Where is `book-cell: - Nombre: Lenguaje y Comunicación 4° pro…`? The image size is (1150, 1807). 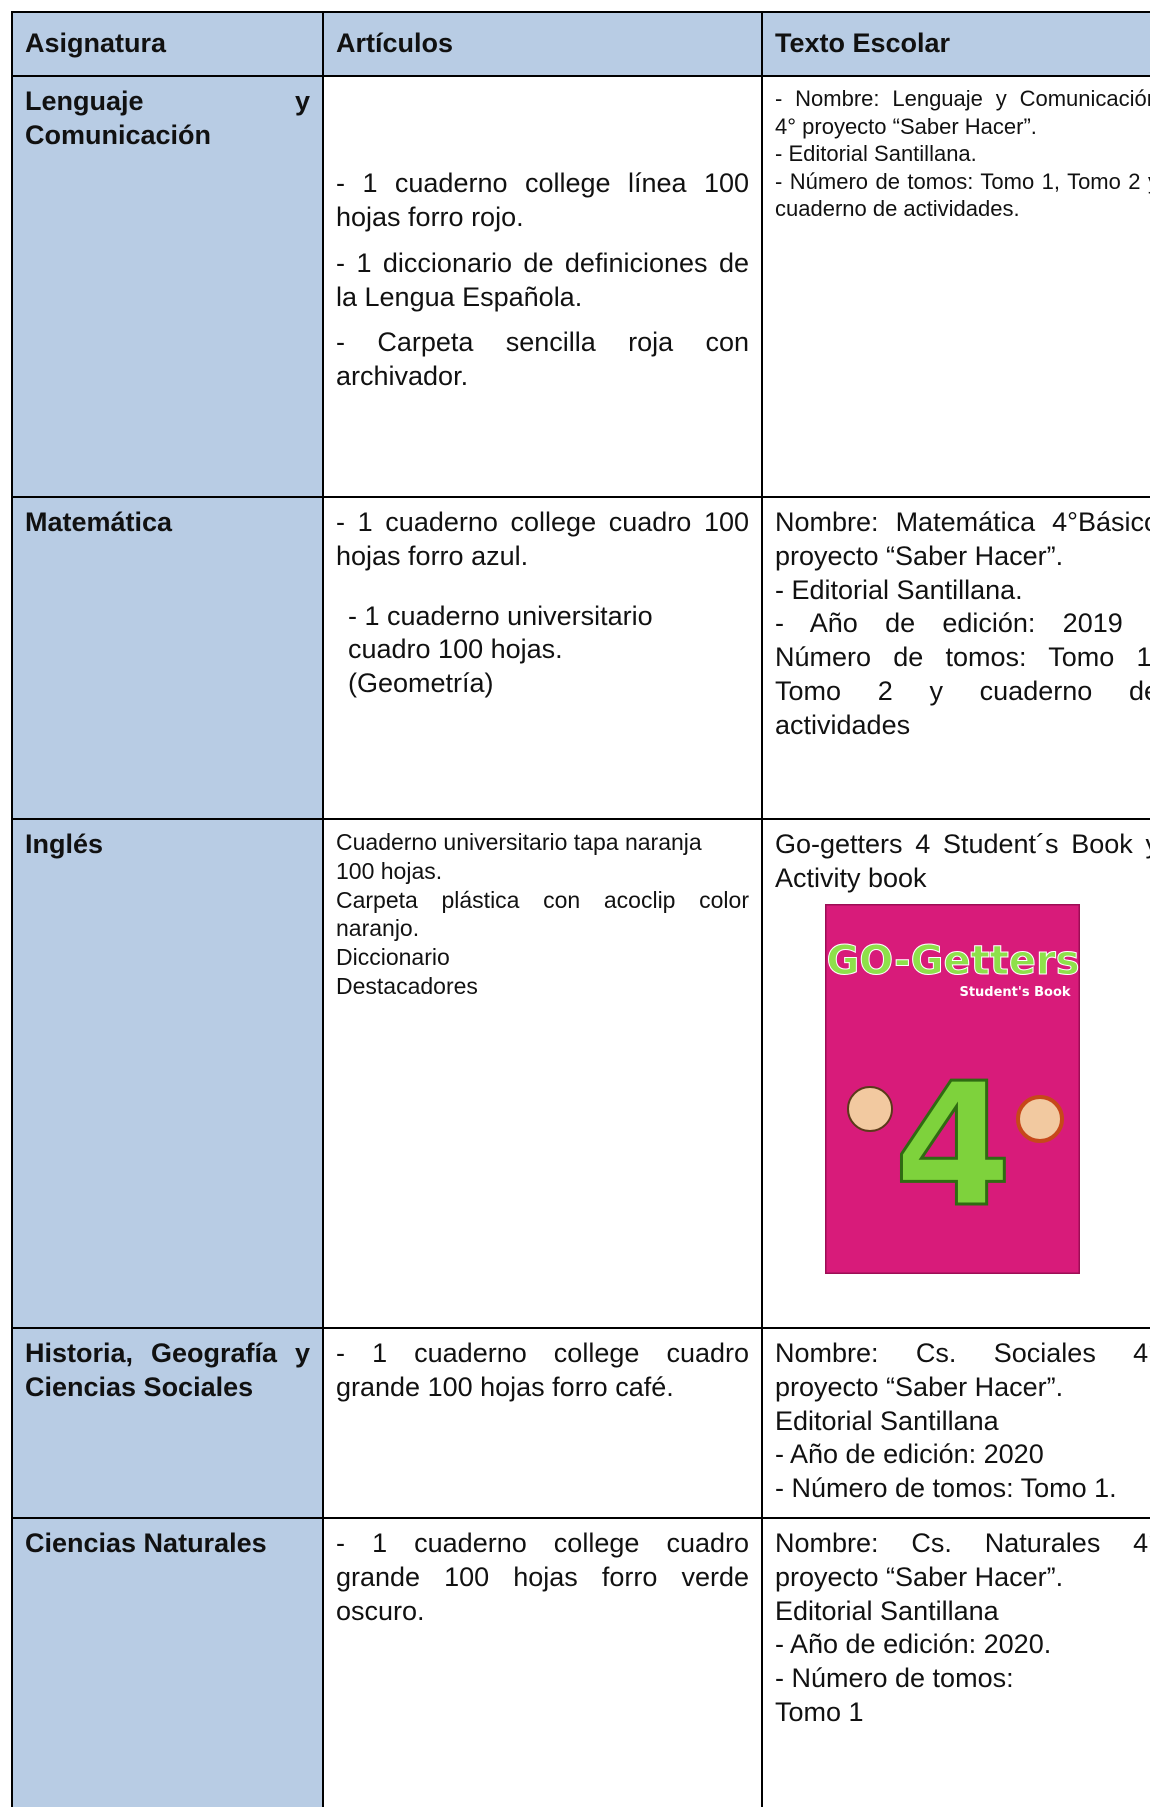
book-cell: - Nombre: Lenguaje y Comunicación 4° pro… is located at coordinates (955, 286).